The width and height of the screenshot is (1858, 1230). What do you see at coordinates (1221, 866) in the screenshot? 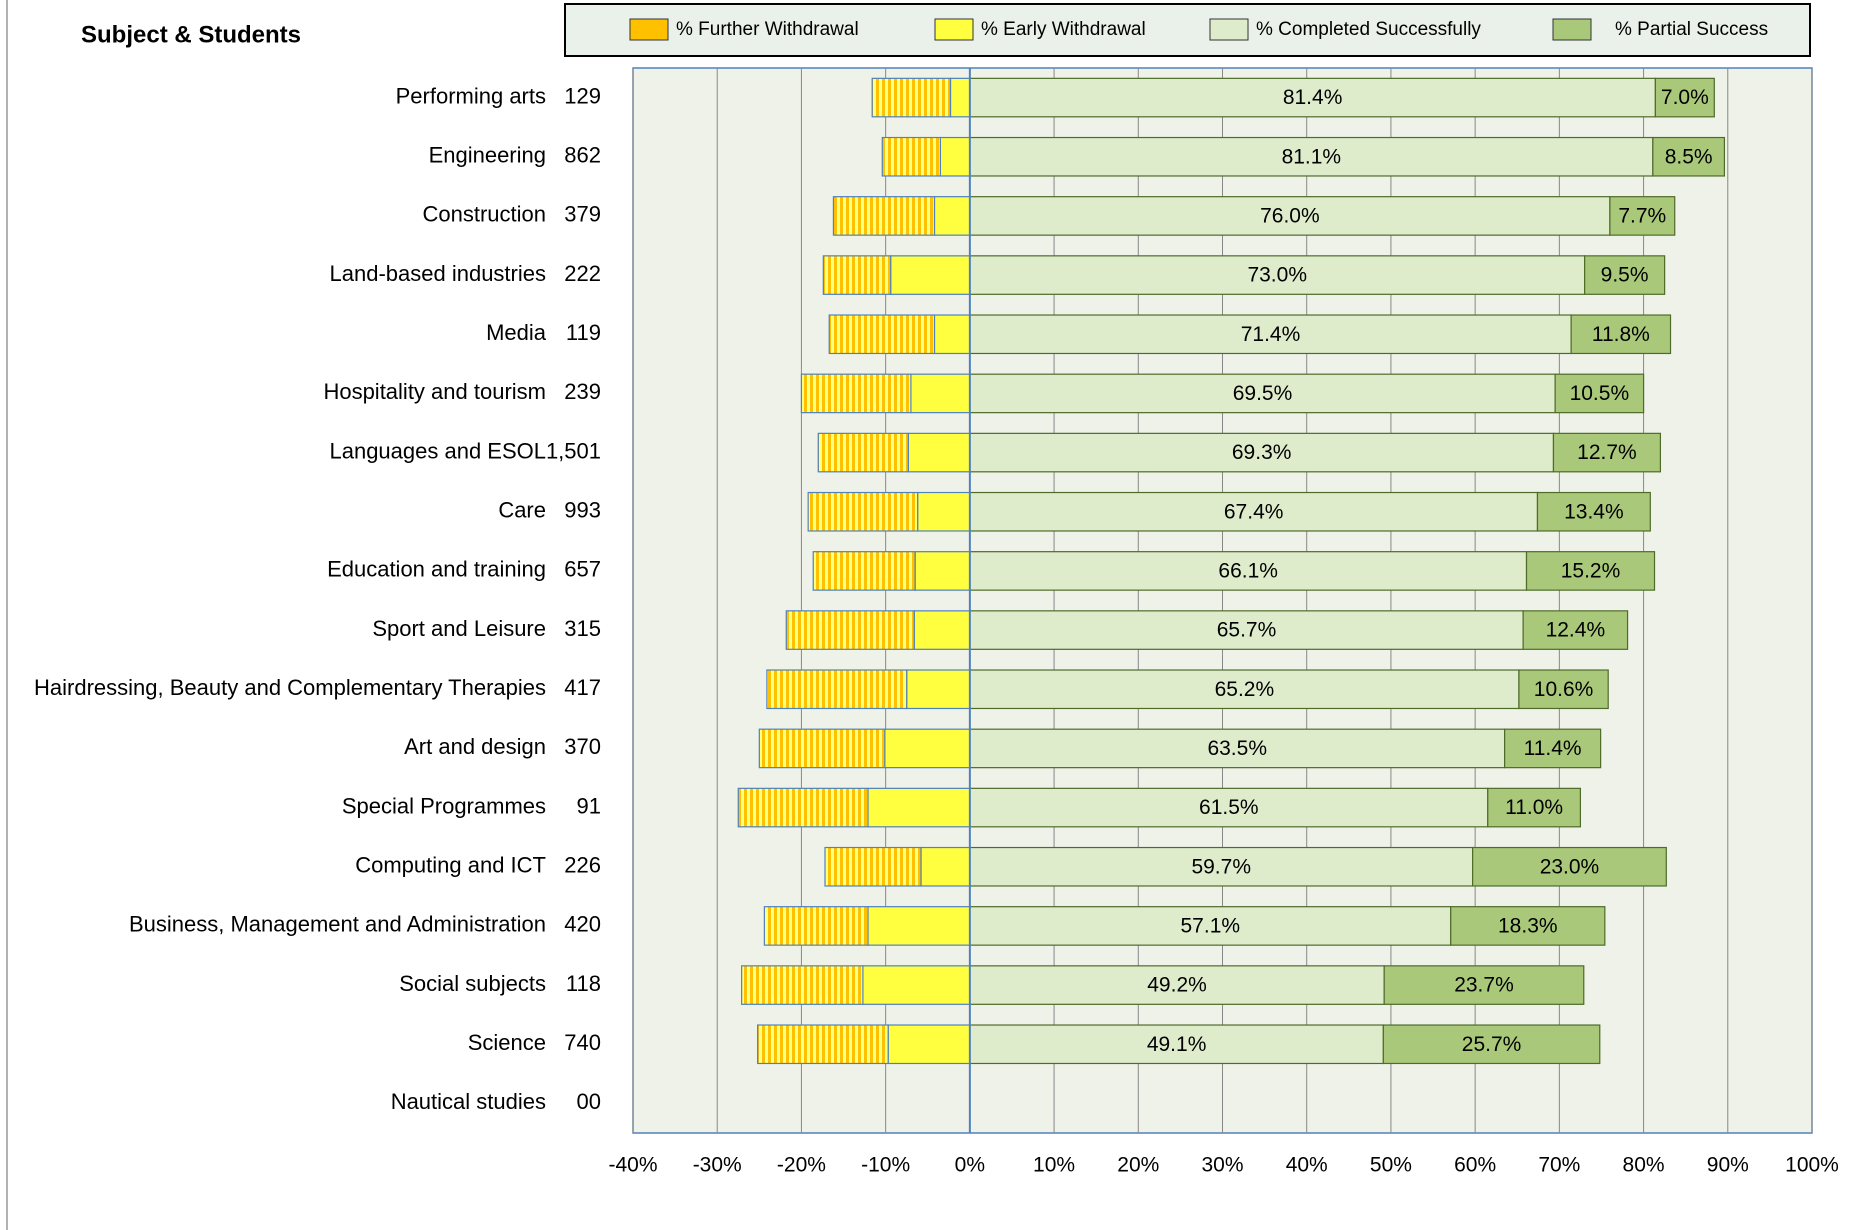
I see `value-label: 59.7%` at bounding box center [1221, 866].